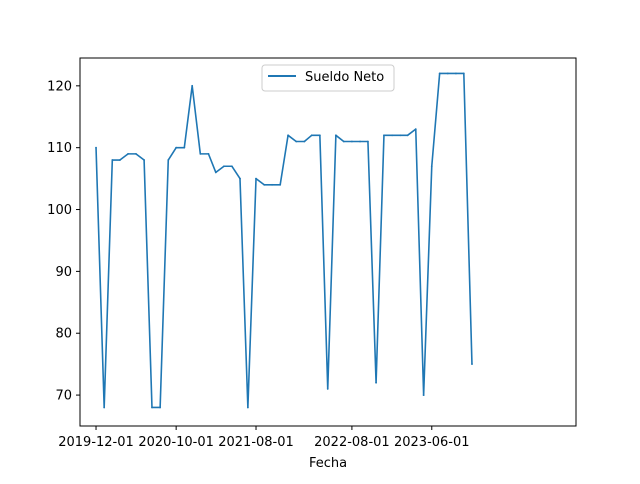  Describe the element at coordinates (432, 442) in the screenshot. I see `x-tick-label: 2023-06-01` at that location.